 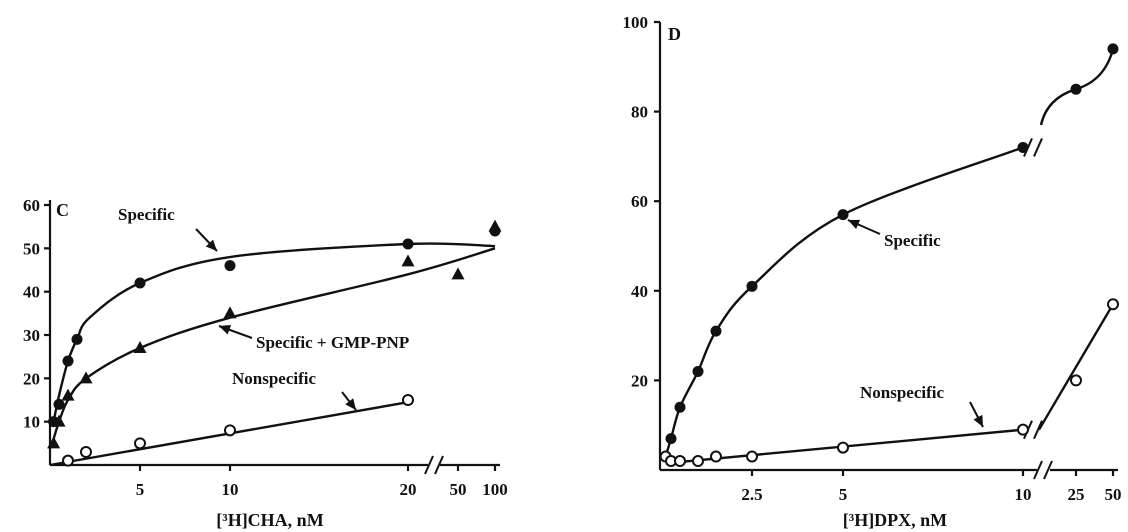 I want to click on y-tick-label: 10, so click(x=31, y=422).